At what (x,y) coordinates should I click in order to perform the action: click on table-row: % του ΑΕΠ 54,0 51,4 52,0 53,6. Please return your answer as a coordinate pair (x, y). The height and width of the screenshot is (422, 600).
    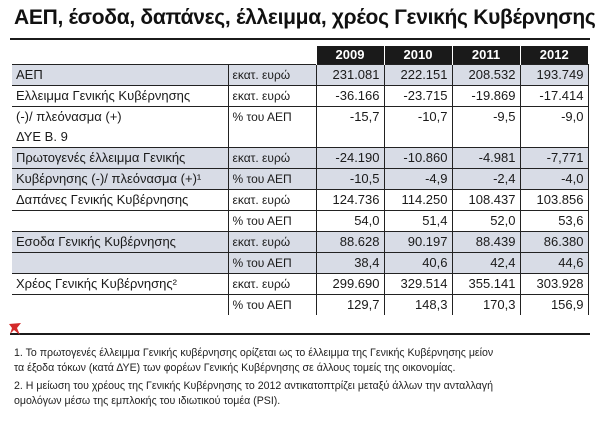
    Looking at the image, I should click on (300, 221).